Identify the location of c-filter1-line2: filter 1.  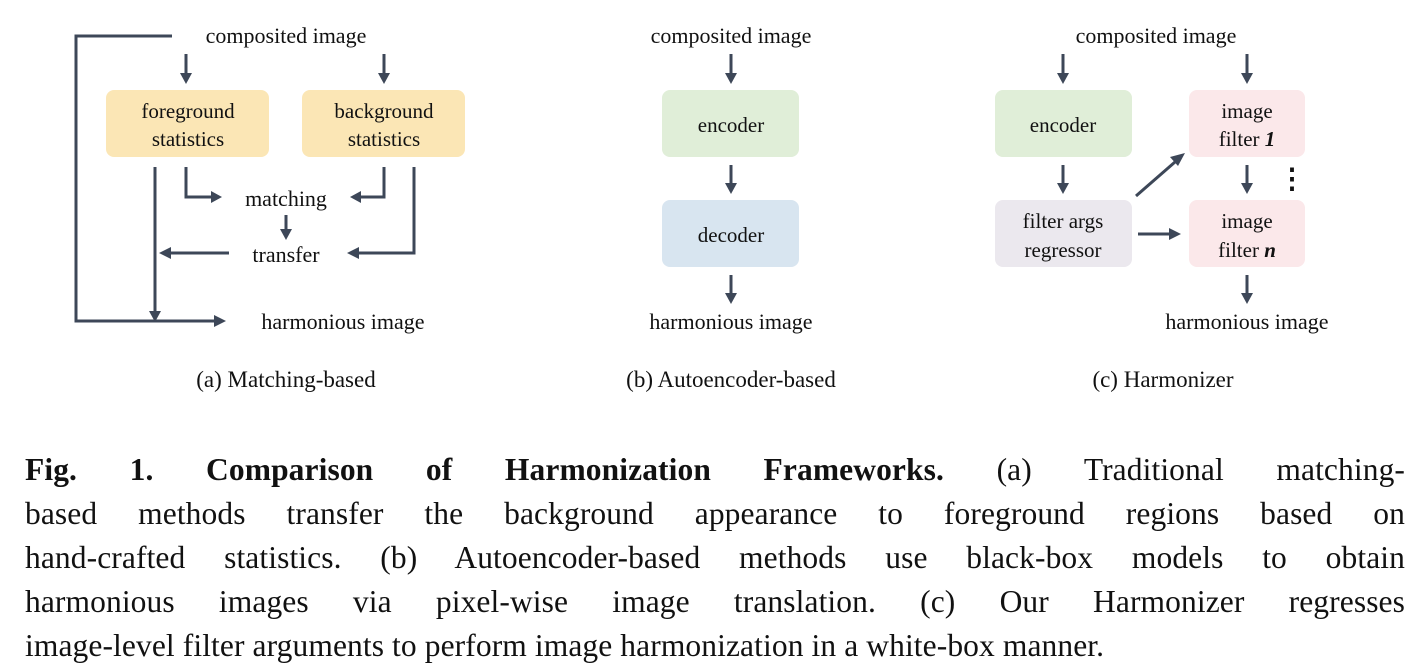
(1247, 139).